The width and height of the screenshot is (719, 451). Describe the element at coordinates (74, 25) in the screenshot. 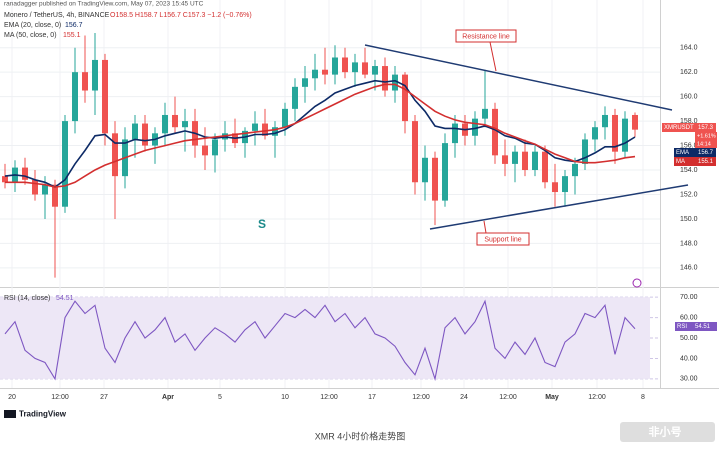

I see `ema-legend-value: 156.7` at that location.